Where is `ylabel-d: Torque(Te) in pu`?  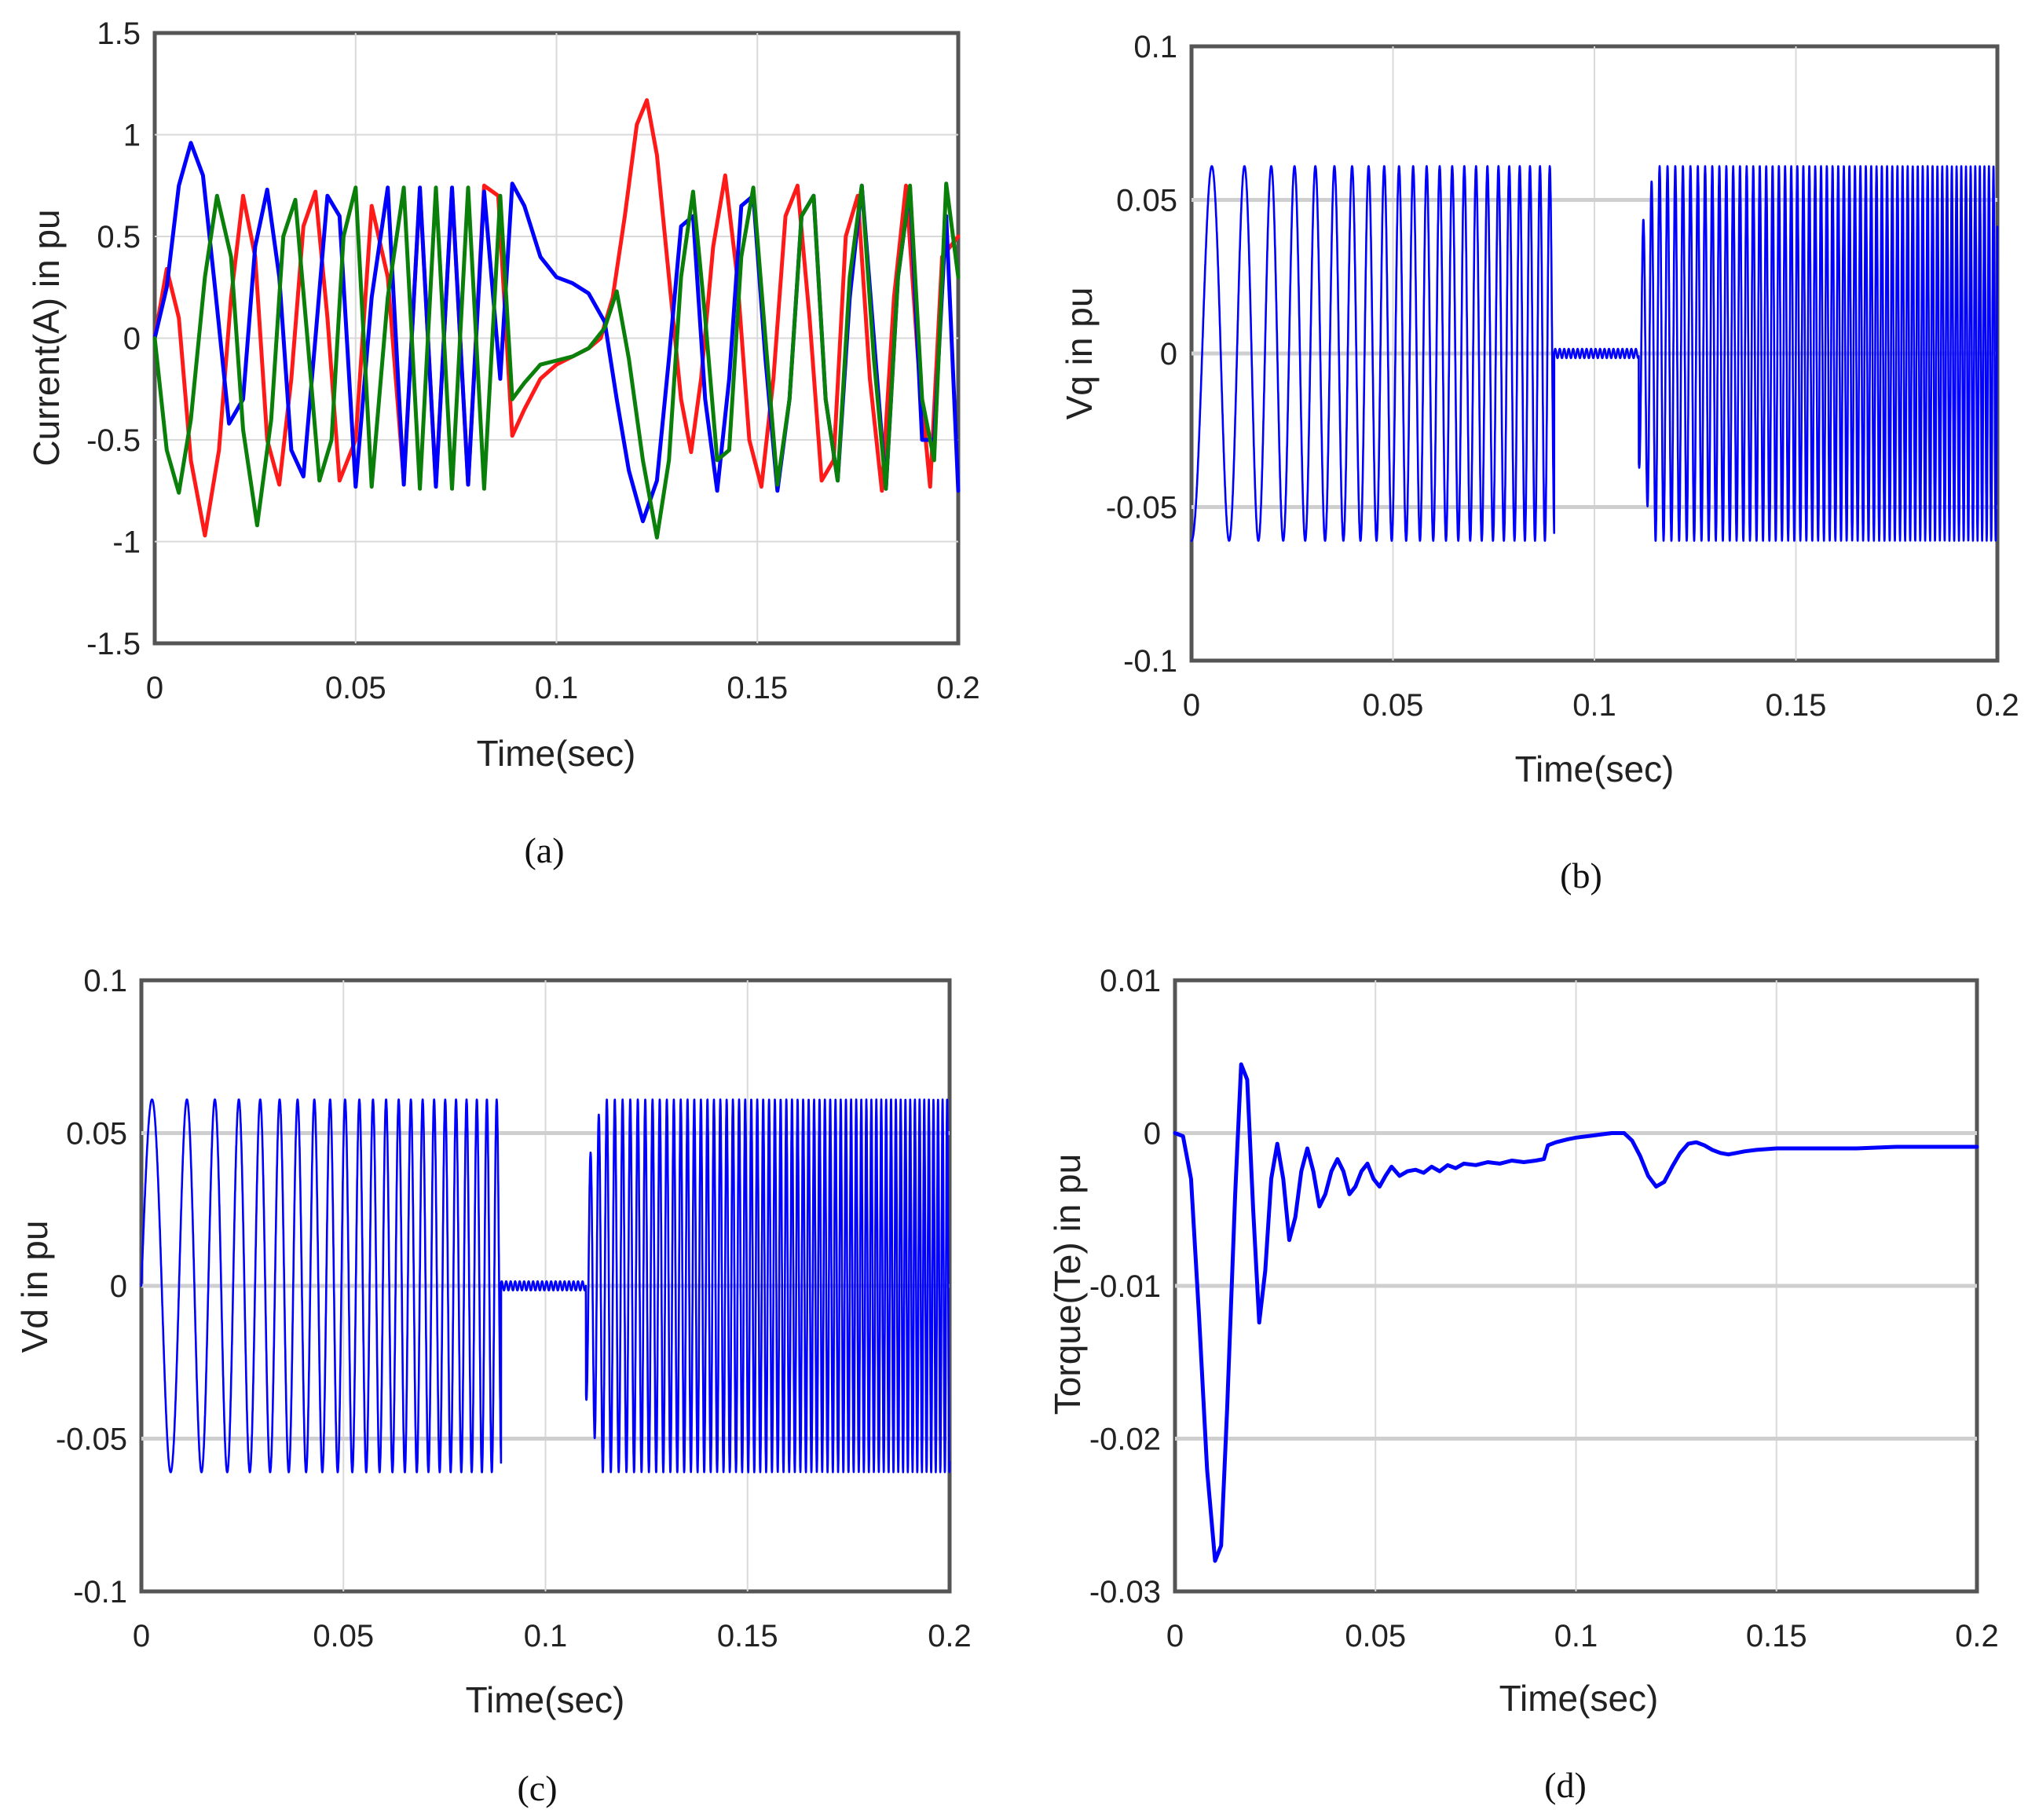
ylabel-d: Torque(Te) in pu is located at coordinates (1067, 1284).